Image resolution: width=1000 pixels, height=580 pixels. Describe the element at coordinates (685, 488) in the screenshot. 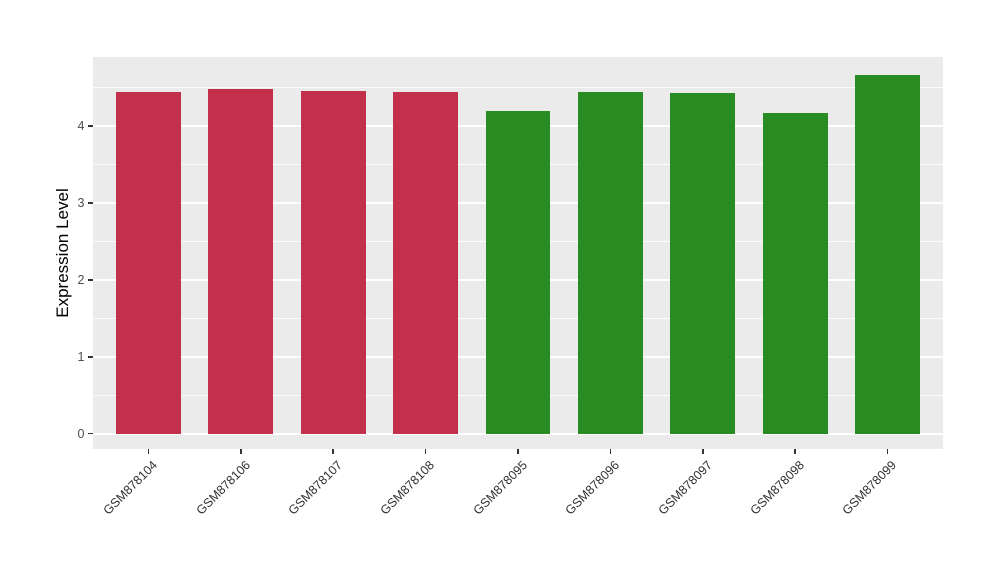

I see `x-tick-label: GSM878097` at that location.